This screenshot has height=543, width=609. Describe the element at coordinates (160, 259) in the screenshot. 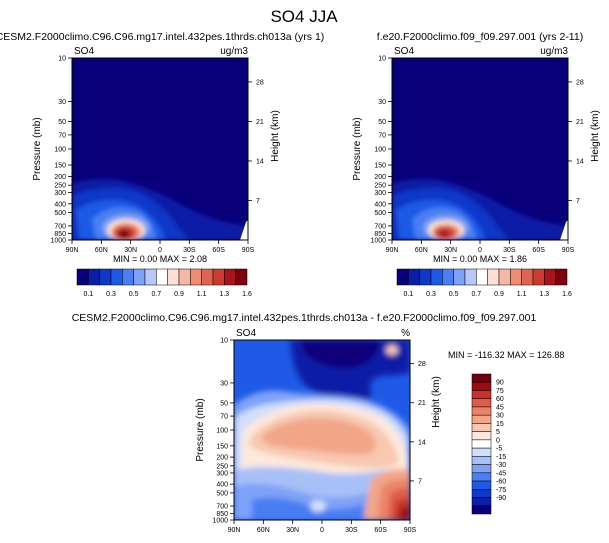

I see `min-max-readout: MIN = 0.00 MAX = 2.08` at that location.